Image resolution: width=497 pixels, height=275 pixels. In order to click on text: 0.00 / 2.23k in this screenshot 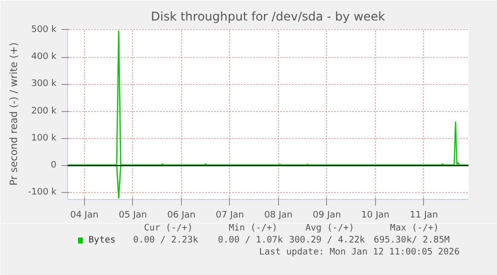, I will do `click(166, 241)`.